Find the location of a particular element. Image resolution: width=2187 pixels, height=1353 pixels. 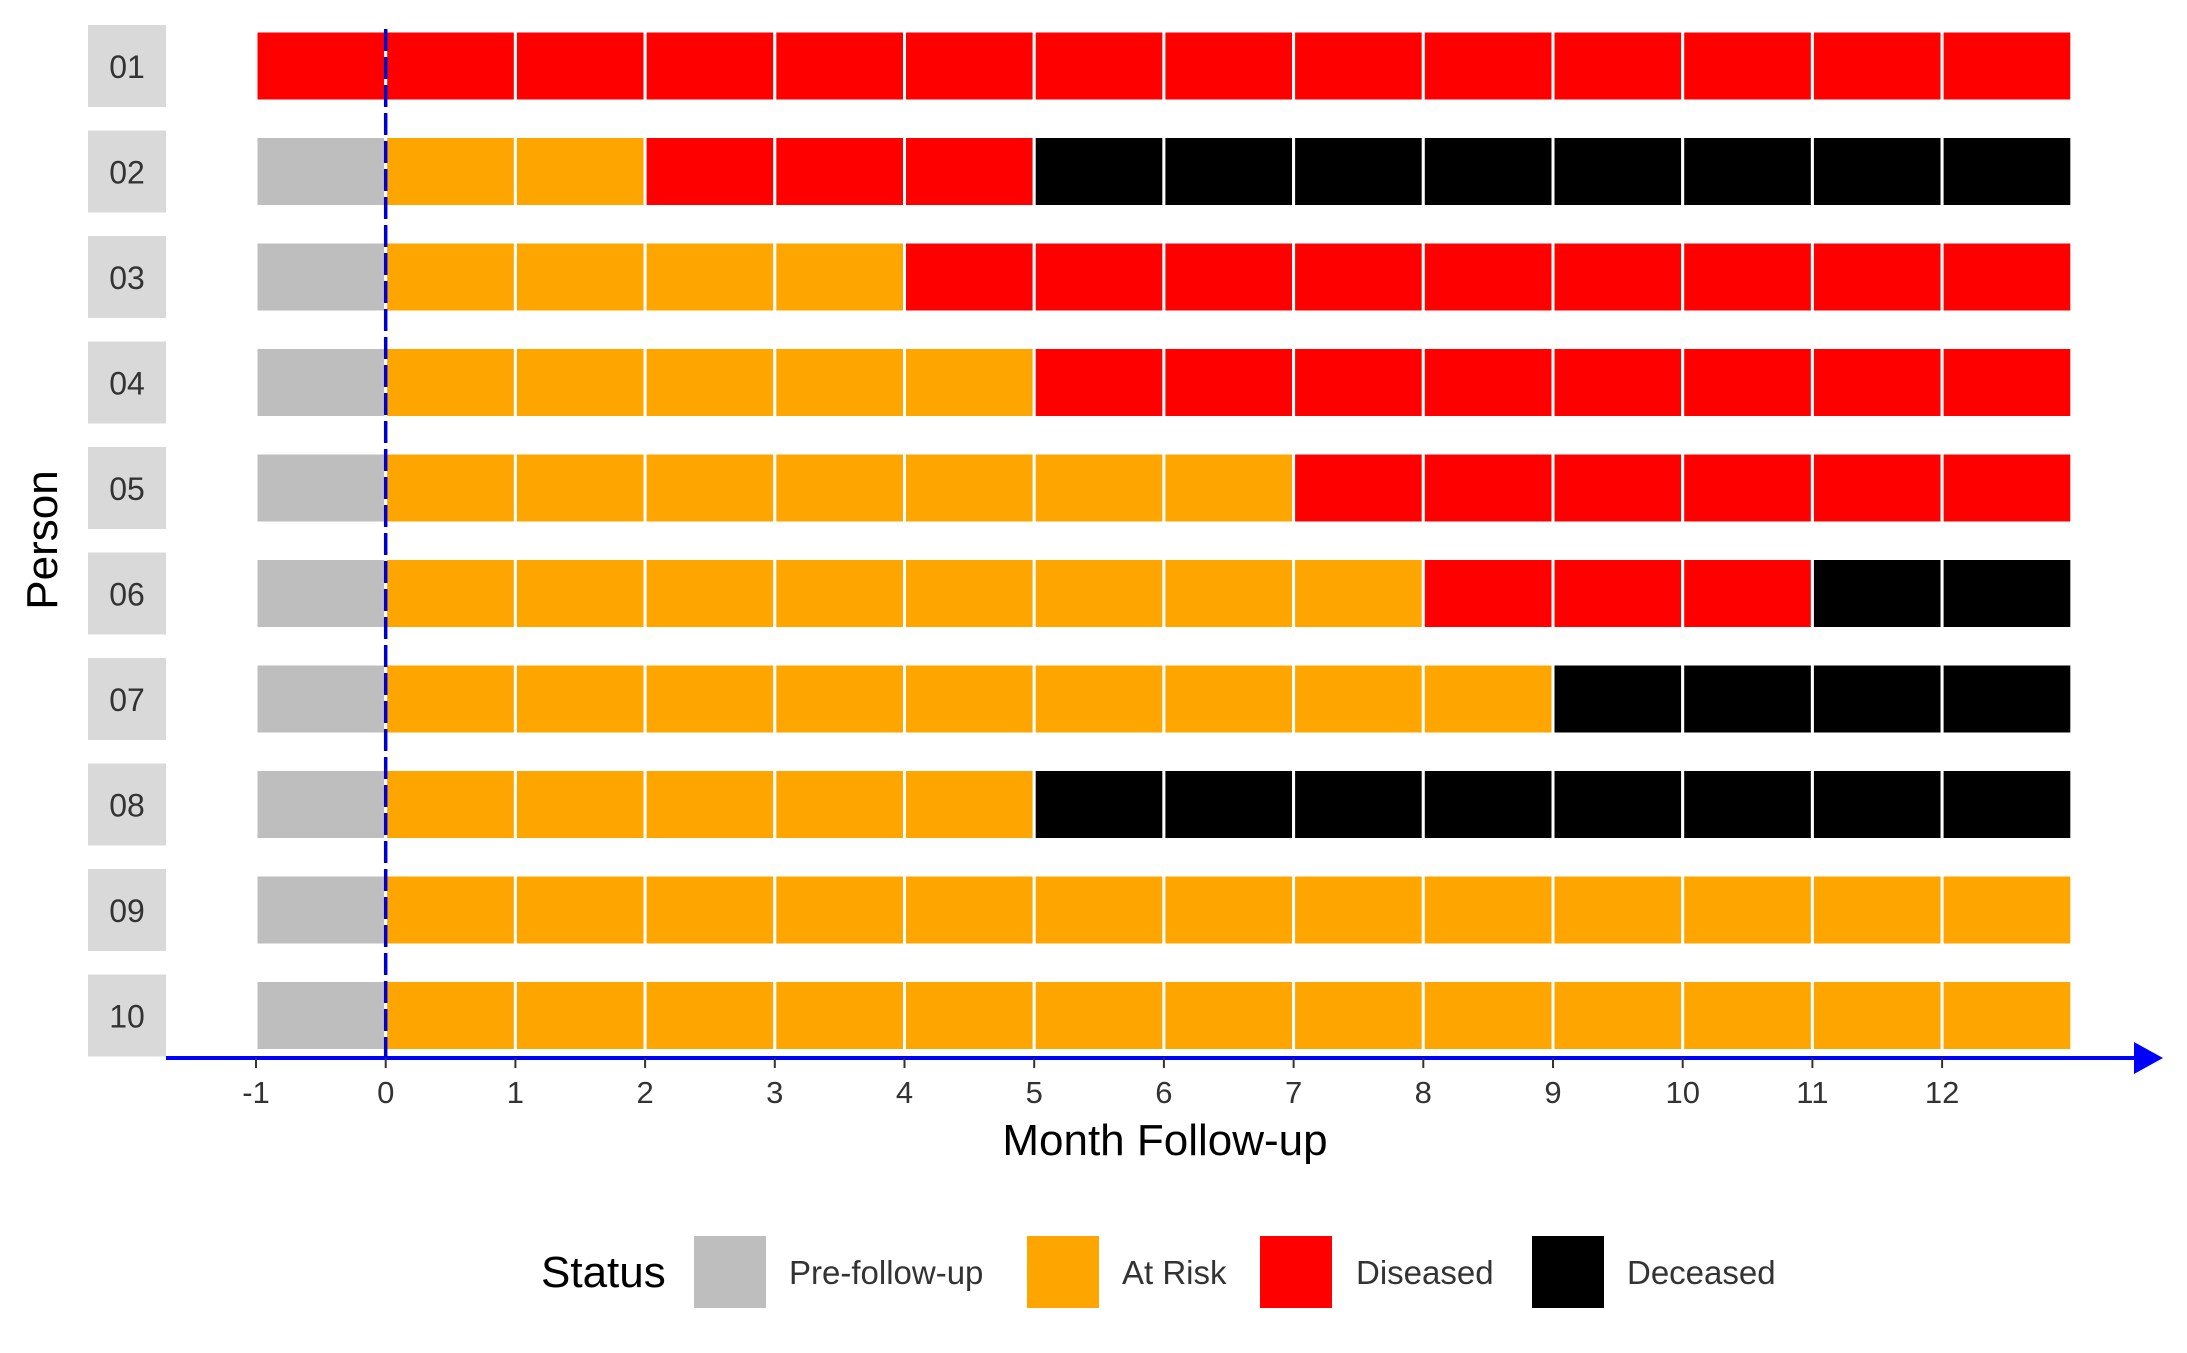

status-cell-04--1 is located at coordinates (321, 382).